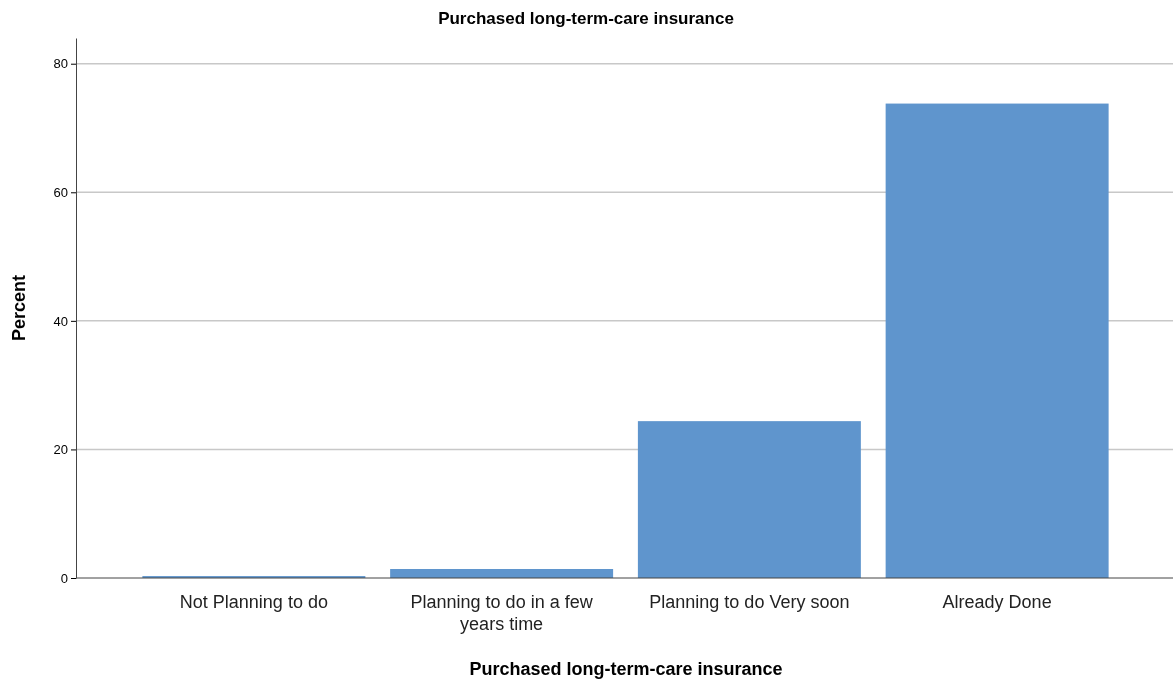 This screenshot has width=1173, height=681. I want to click on y-tick-label: 20, so click(60, 450).